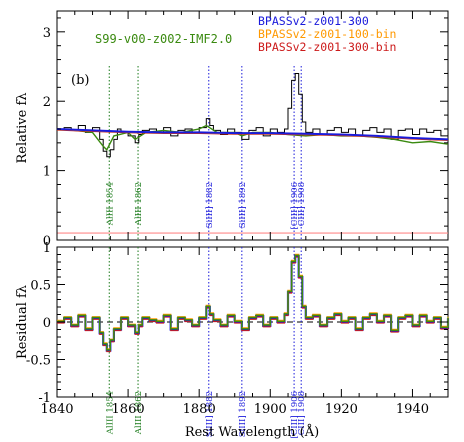 This screenshot has width=464, height=442. Describe the element at coordinates (110, 413) in the screenshot. I see `line-marker-label-bottom-0: AlIII 1854` at that location.